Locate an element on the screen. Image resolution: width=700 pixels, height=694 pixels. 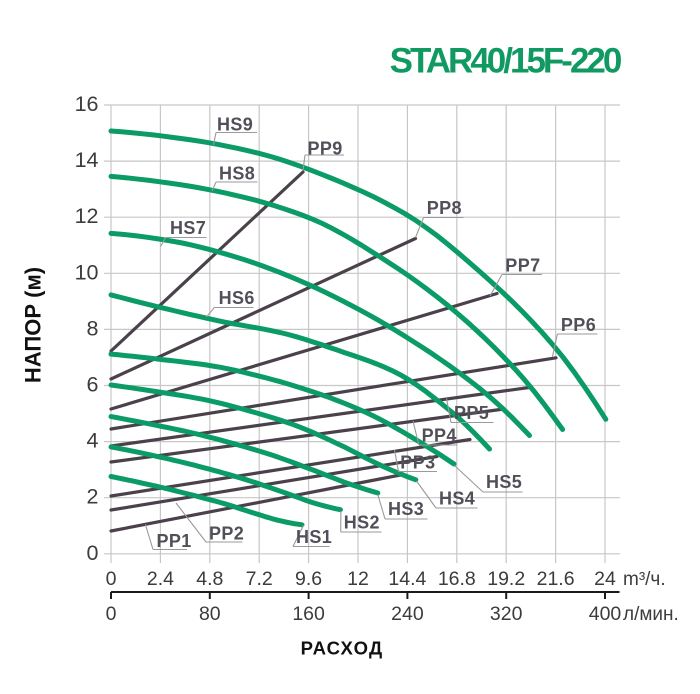
svg-text: 16.8 is located at coordinates (457, 579).